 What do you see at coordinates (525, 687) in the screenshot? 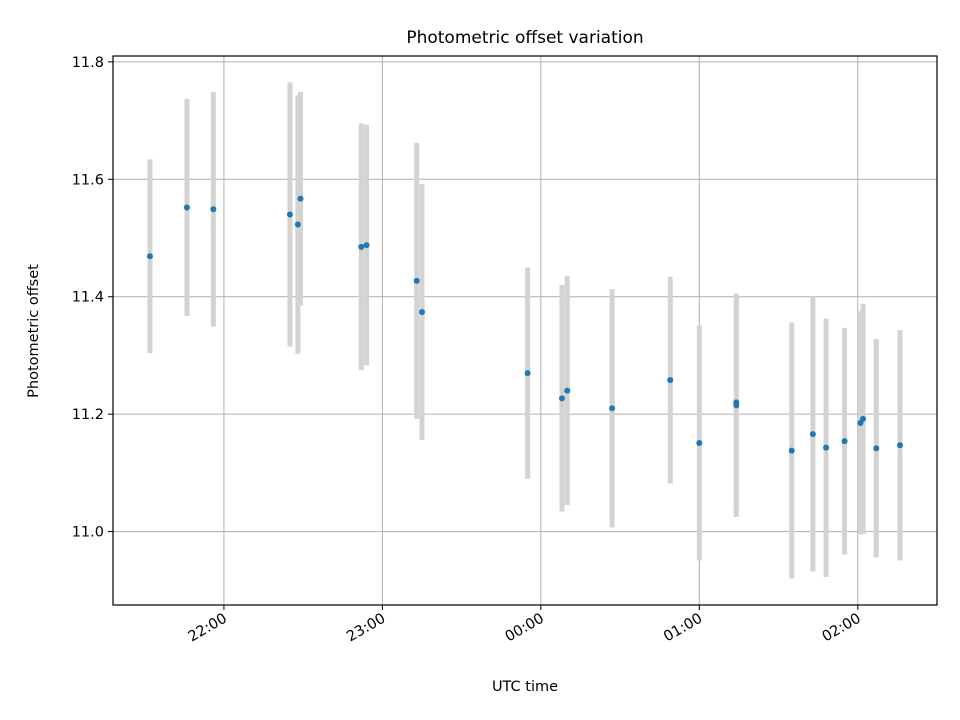
I see `x-axis-label: UTC time` at bounding box center [525, 687].